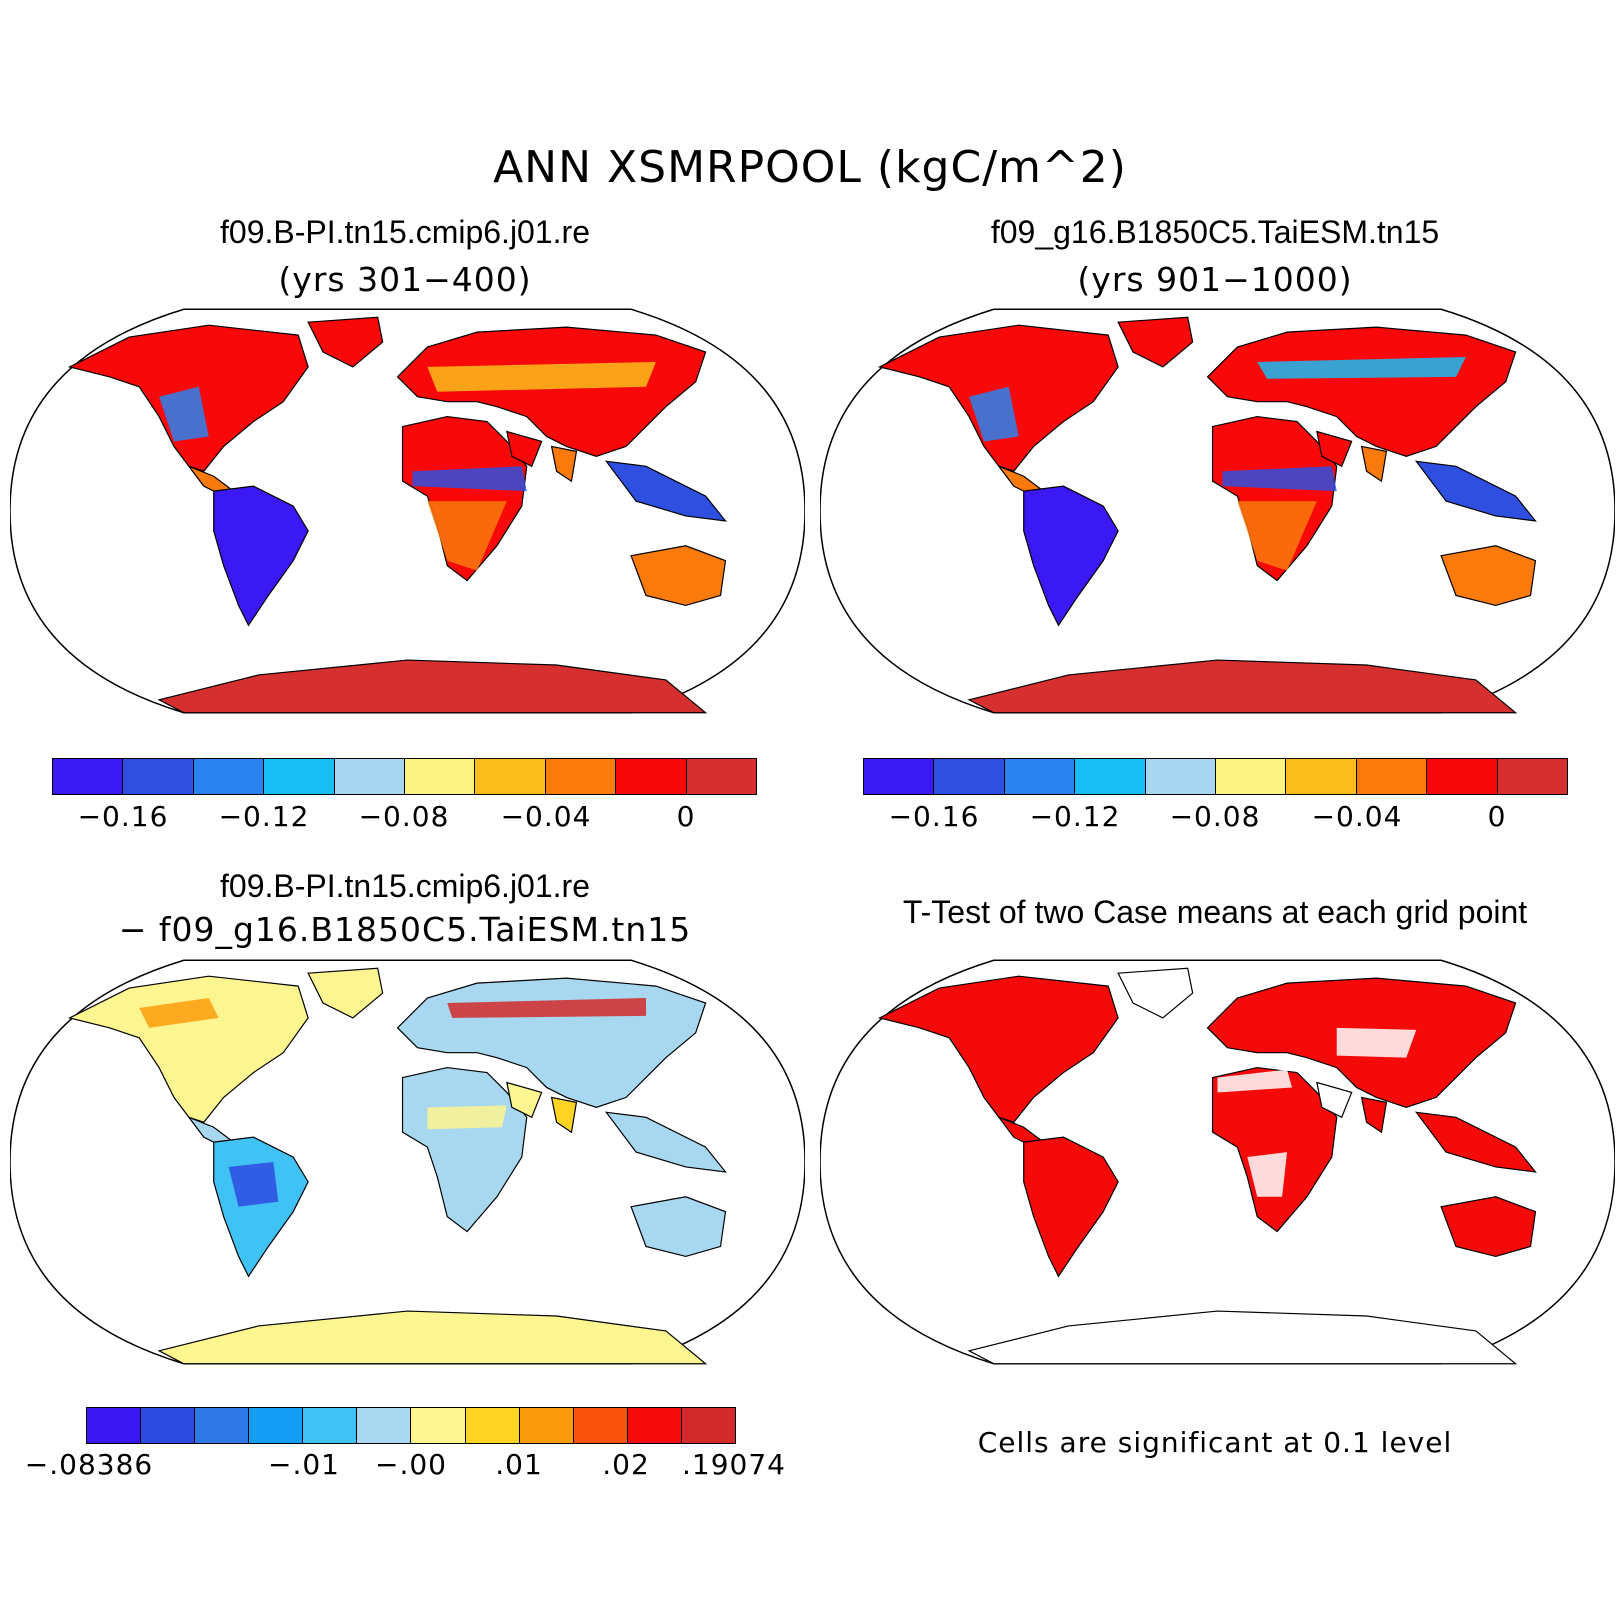 Image resolution: width=1620 pixels, height=1620 pixels. I want to click on panel-bl-case-title: f09.B-PI.tn15.cmip6.j01.re, so click(405, 886).